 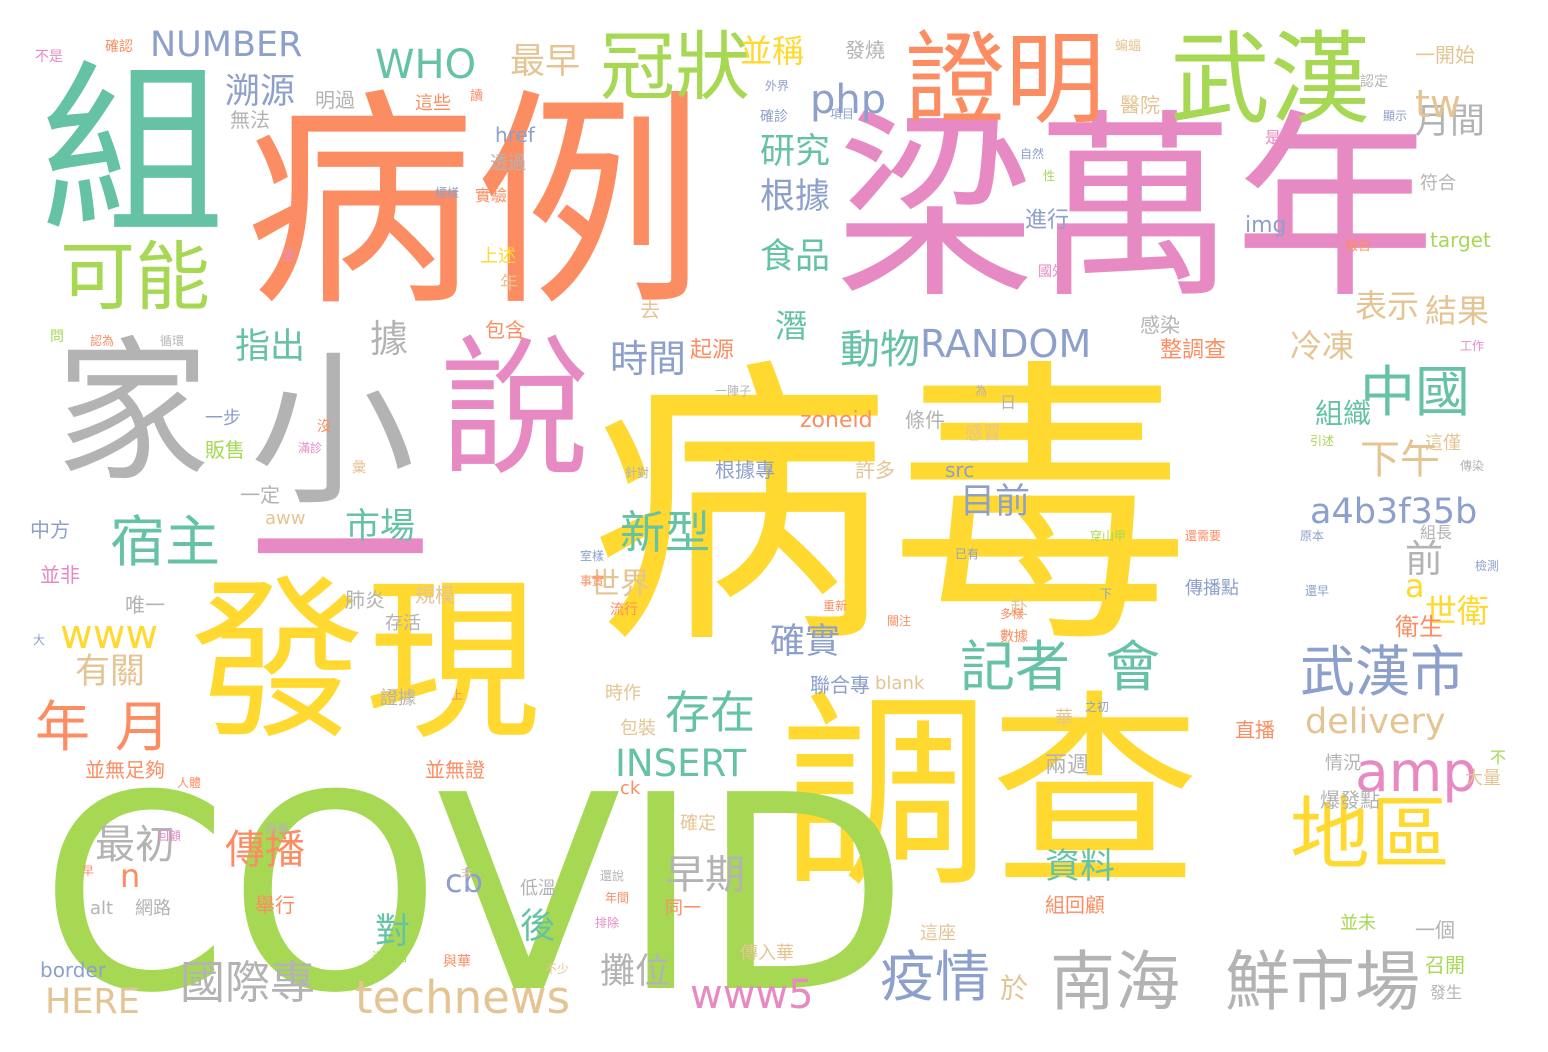 I want to click on word-122: 傳入華, so click(x=767, y=953).